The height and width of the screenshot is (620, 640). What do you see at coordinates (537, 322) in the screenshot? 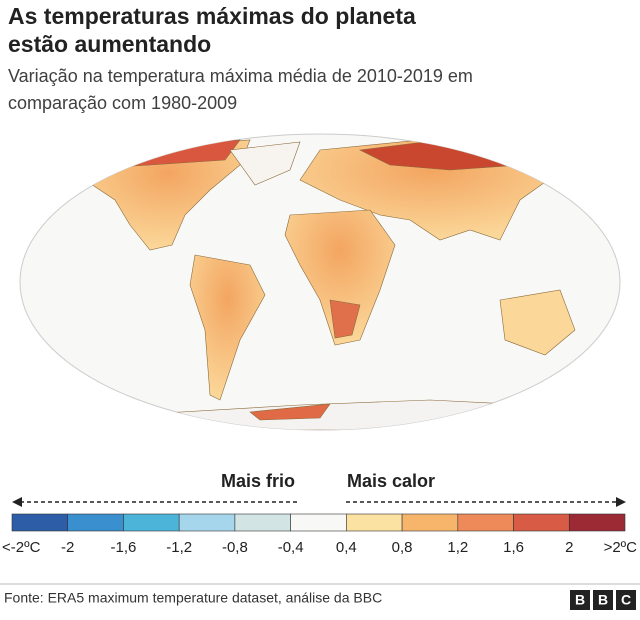
I see `australia` at bounding box center [537, 322].